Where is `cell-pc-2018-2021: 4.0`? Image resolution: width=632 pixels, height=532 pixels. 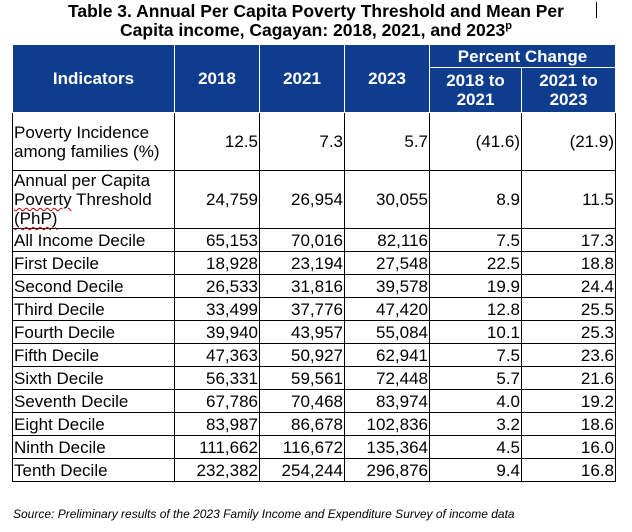 cell-pc-2018-2021: 4.0 is located at coordinates (475, 401).